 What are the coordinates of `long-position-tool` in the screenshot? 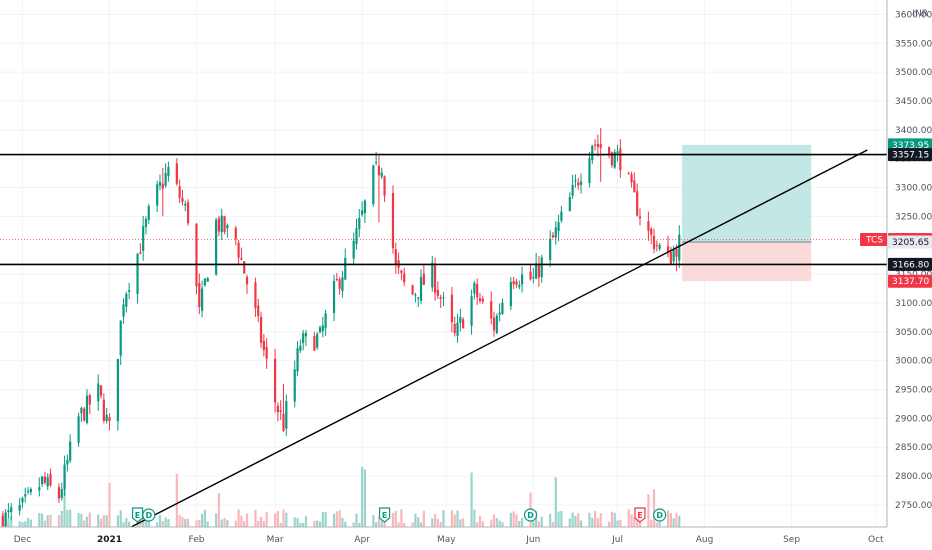 It's located at (747, 213).